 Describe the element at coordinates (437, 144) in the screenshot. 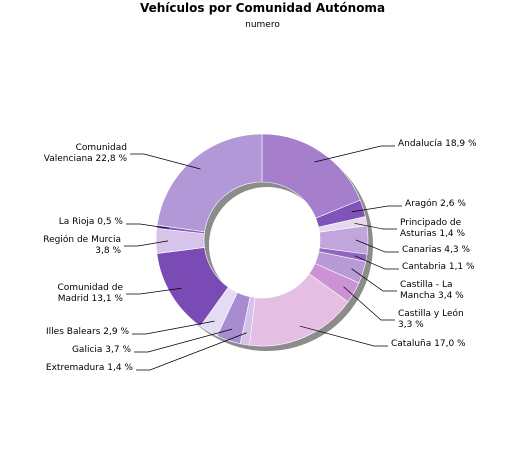

I see `slice-label: Andalucía 18,9 %` at that location.